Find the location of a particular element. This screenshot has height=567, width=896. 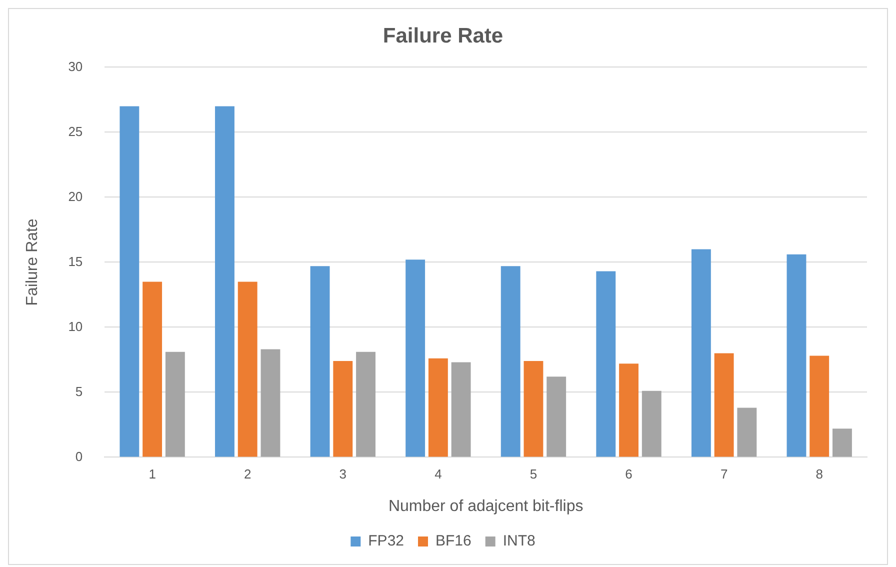

x-axis-title: Number of adajcent bit-flips is located at coordinates (486, 506).